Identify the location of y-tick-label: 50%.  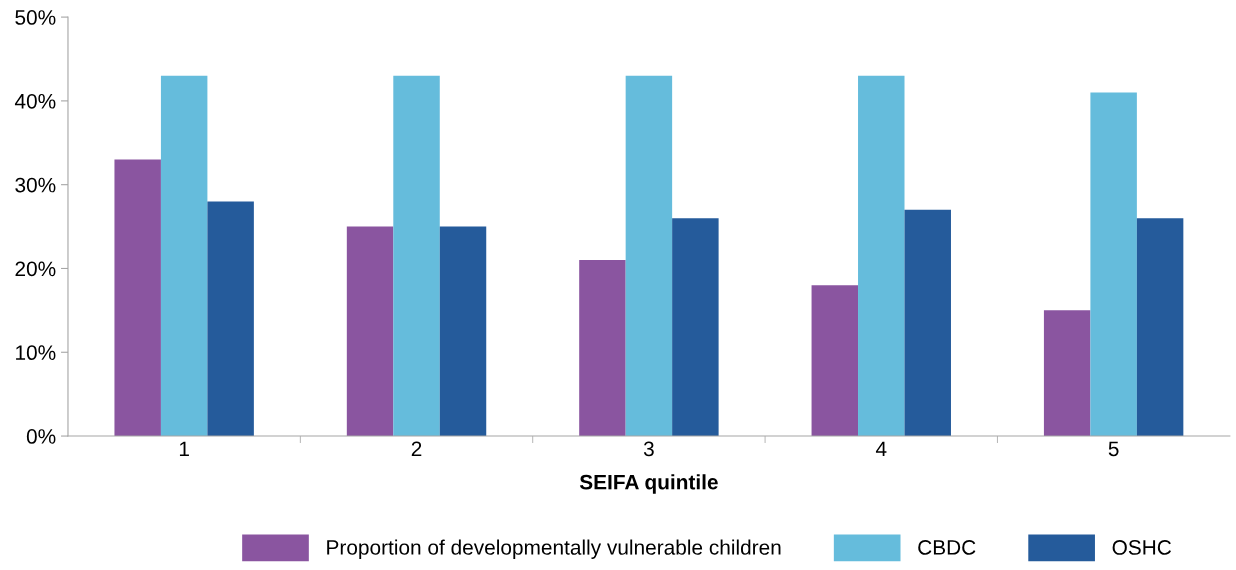
(35, 17).